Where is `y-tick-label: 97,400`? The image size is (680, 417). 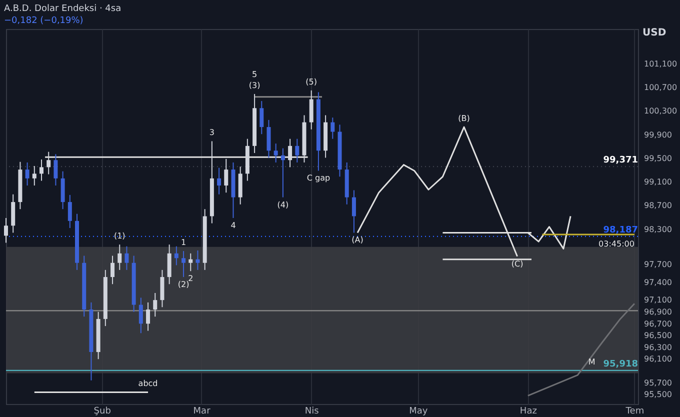 y-tick-label: 97,400 is located at coordinates (658, 282).